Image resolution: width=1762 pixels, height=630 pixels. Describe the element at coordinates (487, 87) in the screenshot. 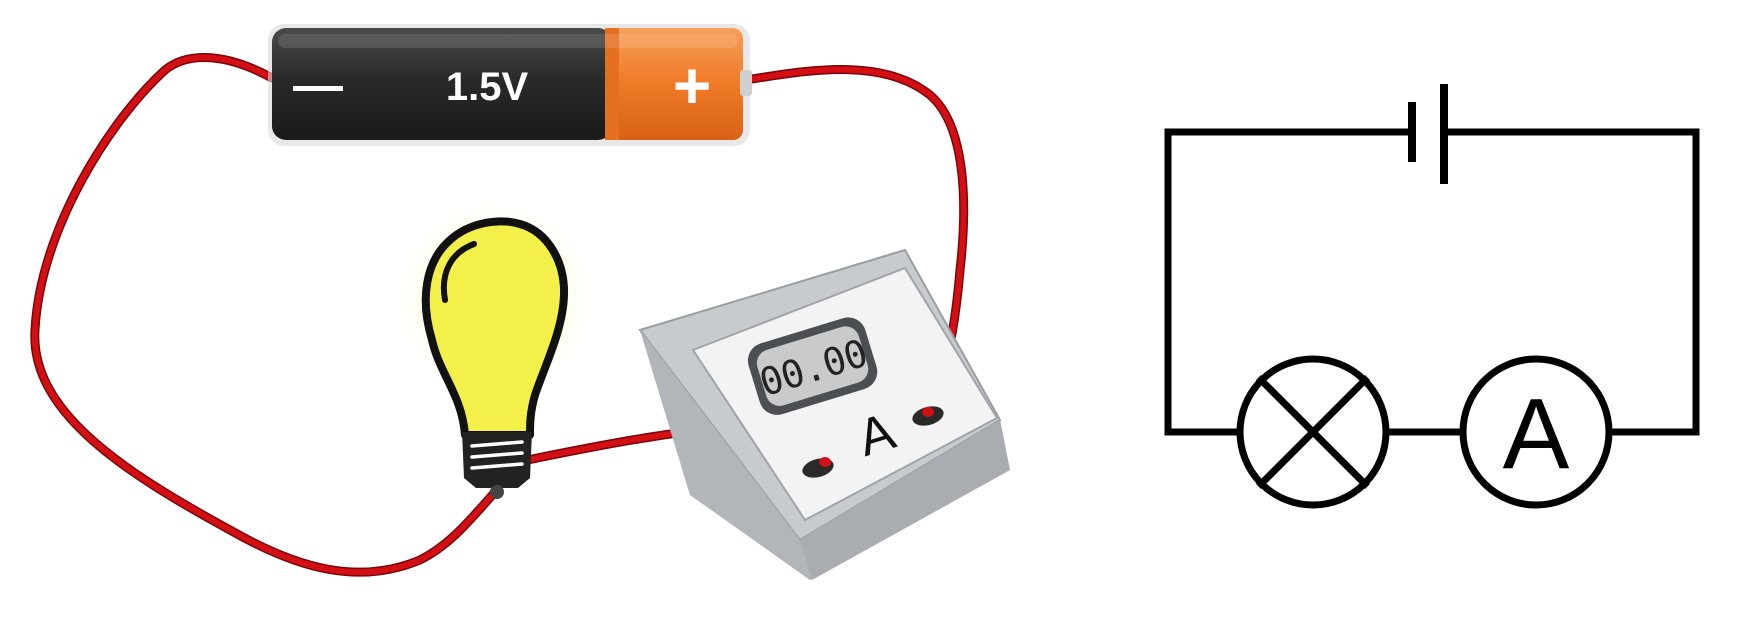

I see `battery-voltage-label: 1.5V` at that location.